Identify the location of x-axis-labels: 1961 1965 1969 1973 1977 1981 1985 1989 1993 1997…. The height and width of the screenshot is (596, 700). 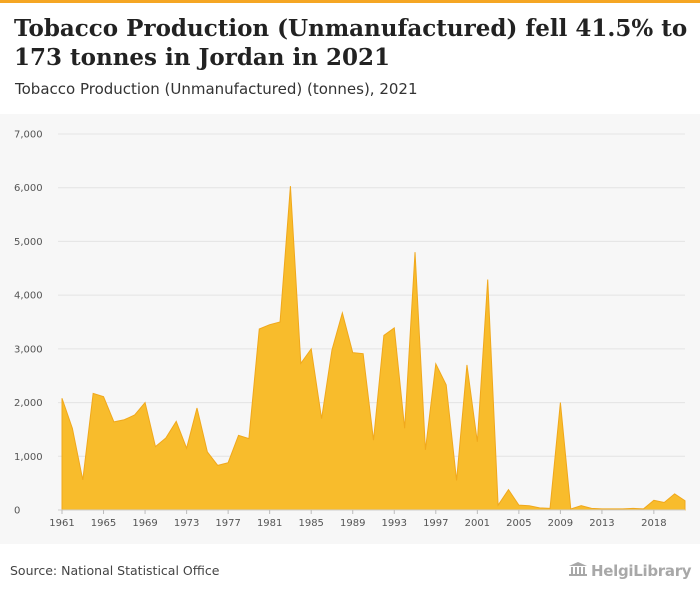
(357, 523).